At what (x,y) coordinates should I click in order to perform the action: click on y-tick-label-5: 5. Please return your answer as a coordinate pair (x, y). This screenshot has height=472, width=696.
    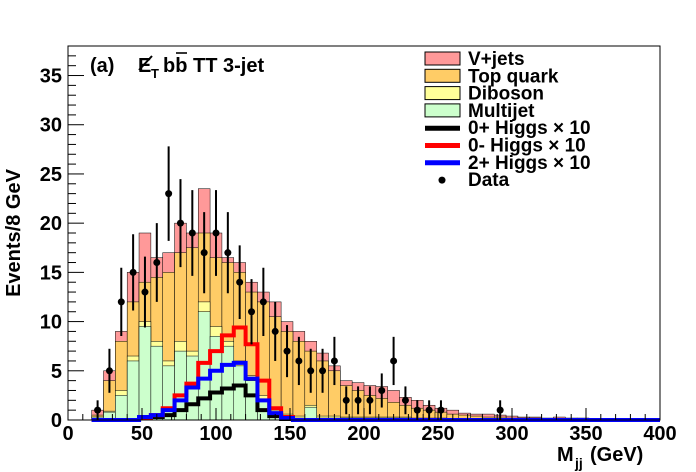
    Looking at the image, I should click on (56, 372).